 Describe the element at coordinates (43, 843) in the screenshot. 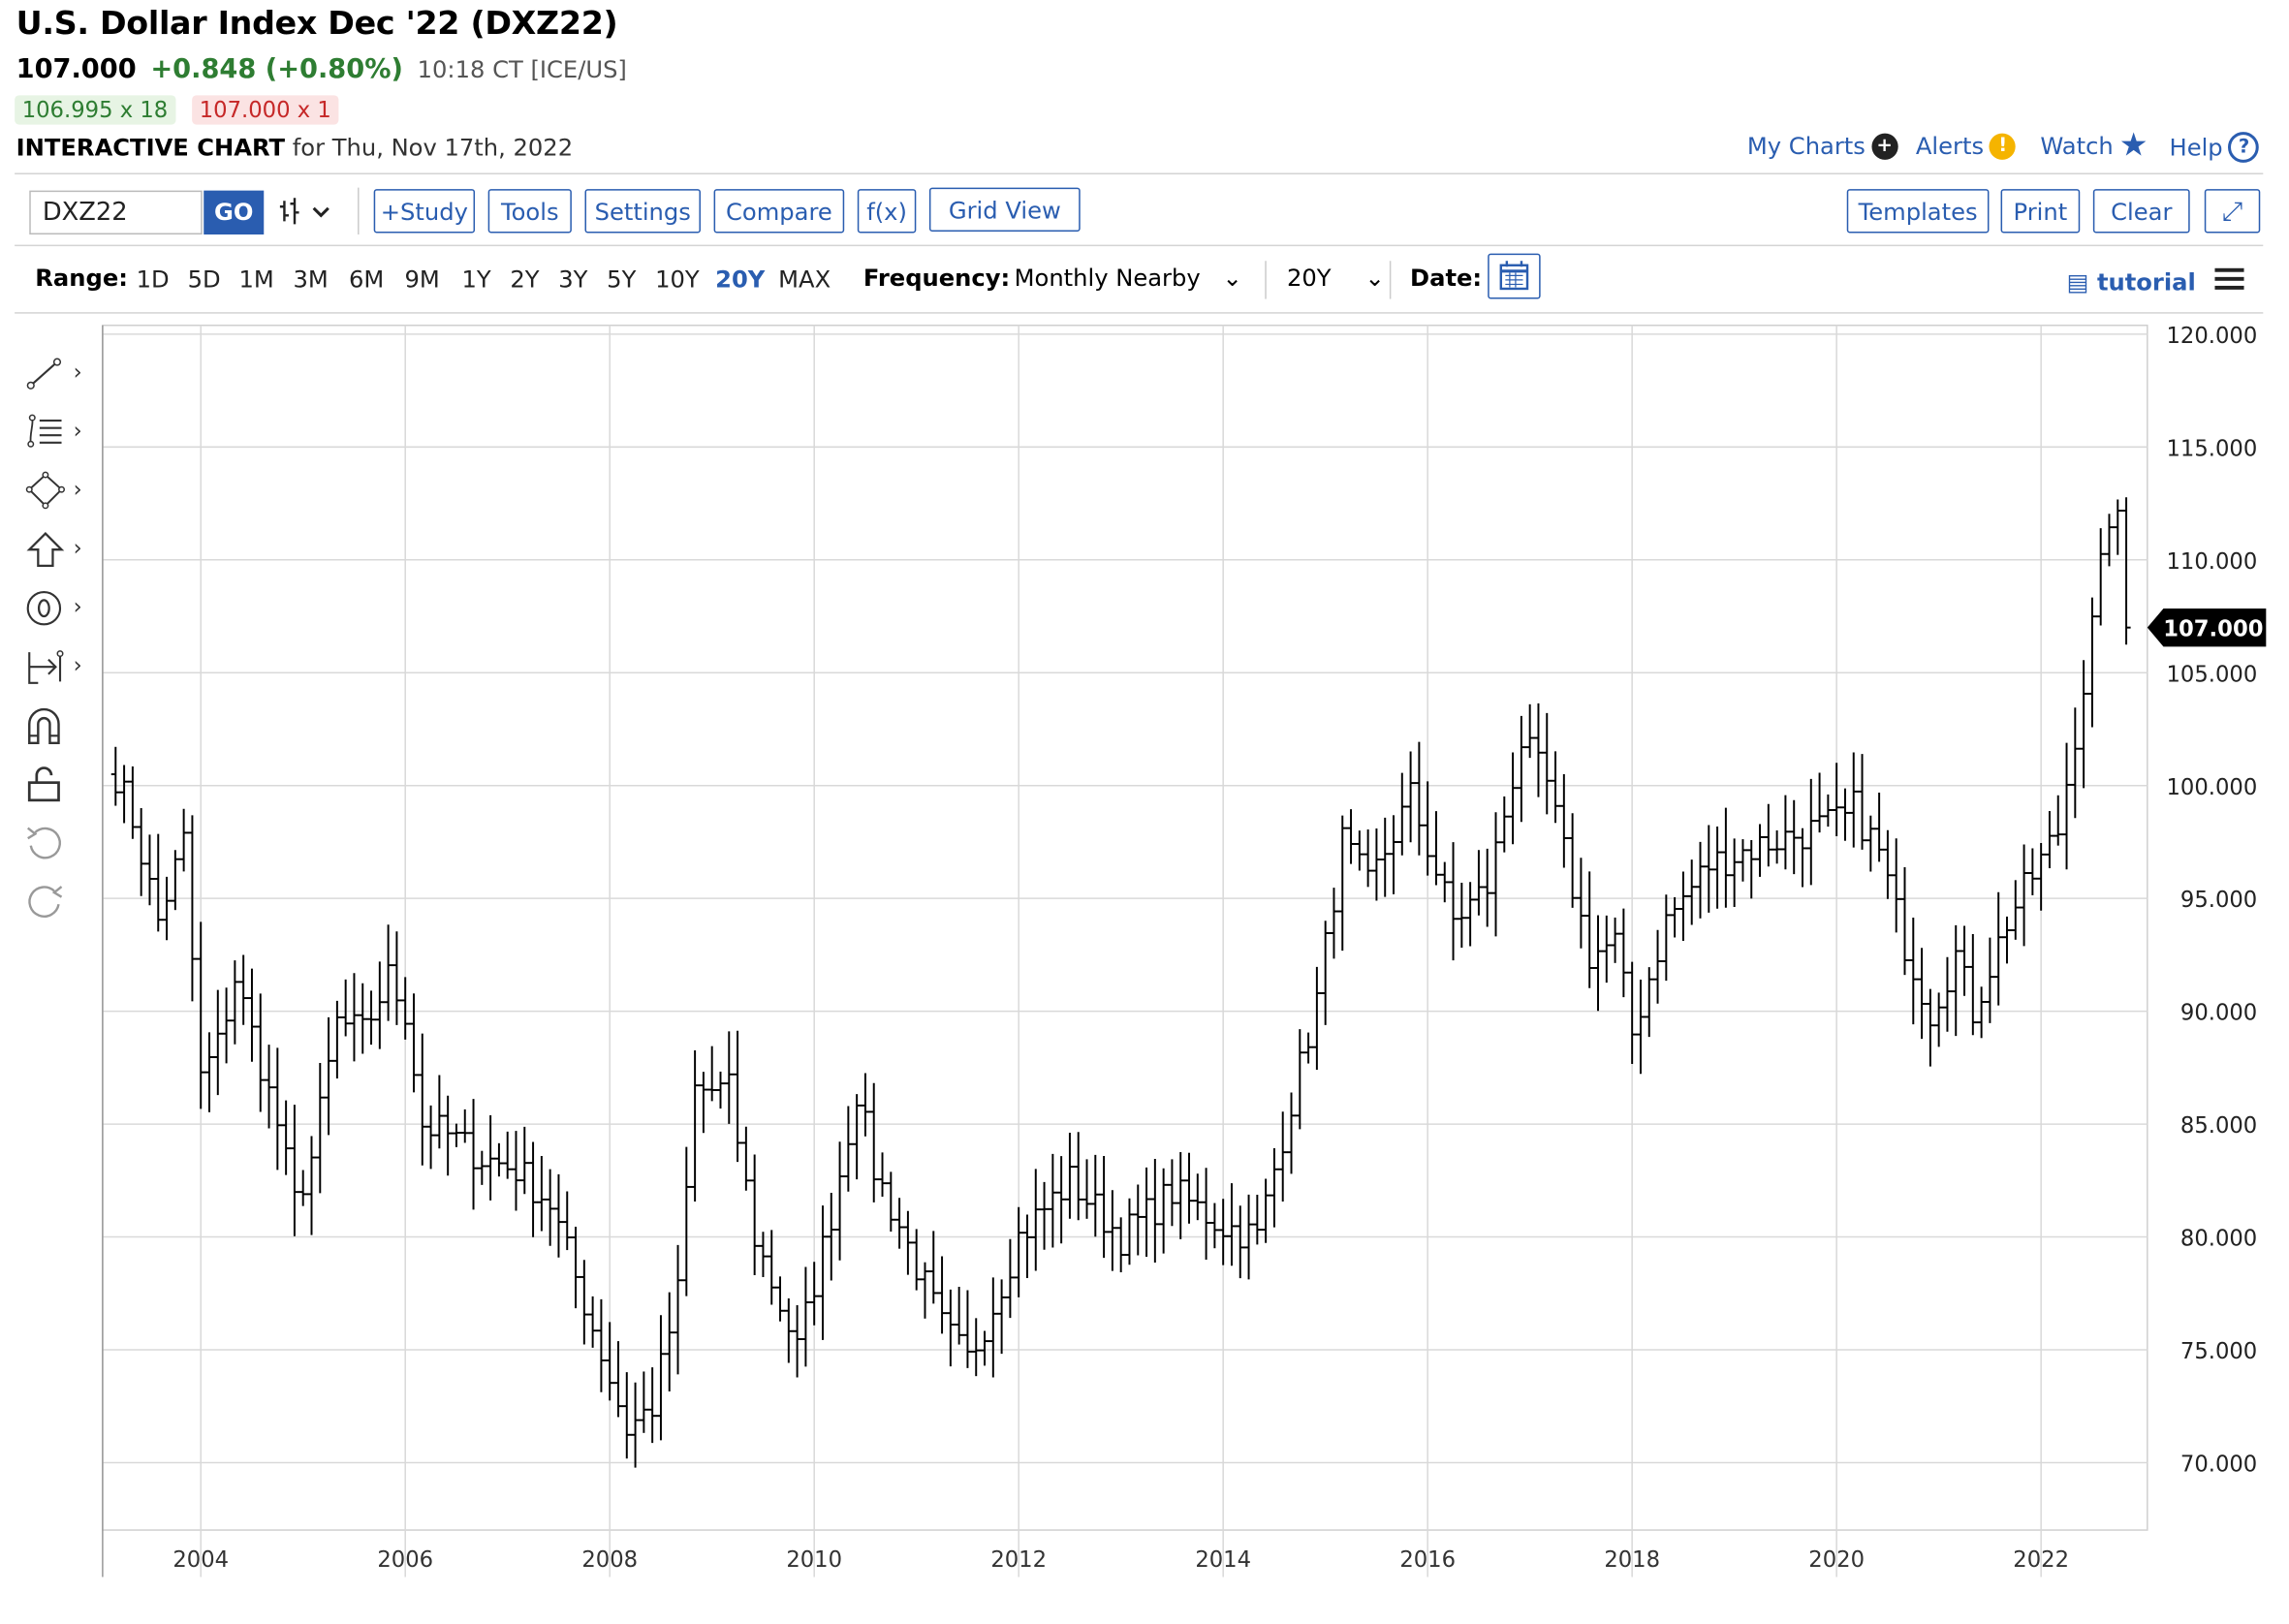

I see `undo-icon` at that location.